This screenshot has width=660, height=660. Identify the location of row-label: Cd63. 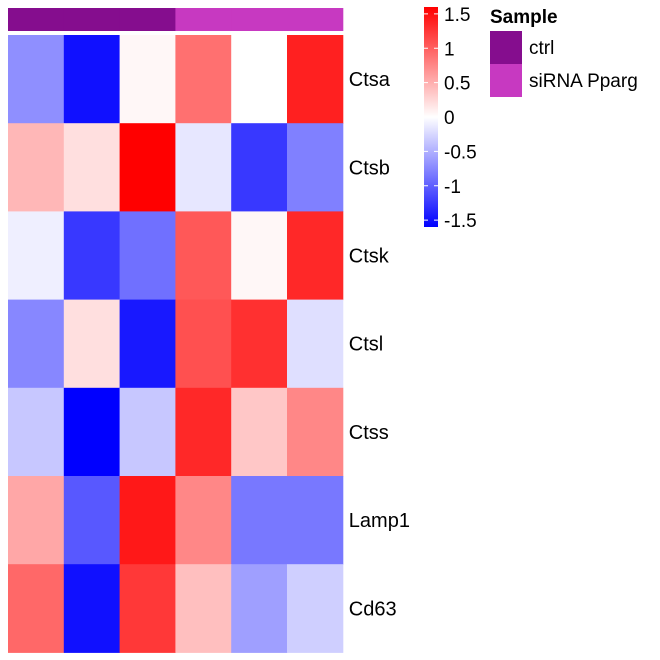
(373, 609).